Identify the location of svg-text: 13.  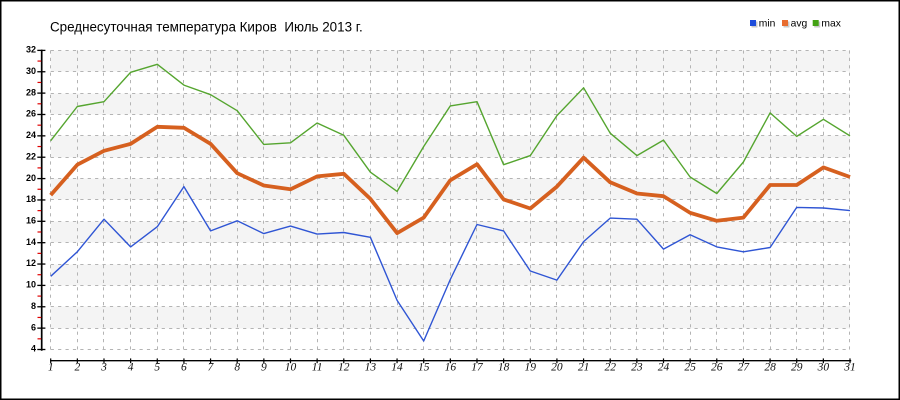
(371, 368).